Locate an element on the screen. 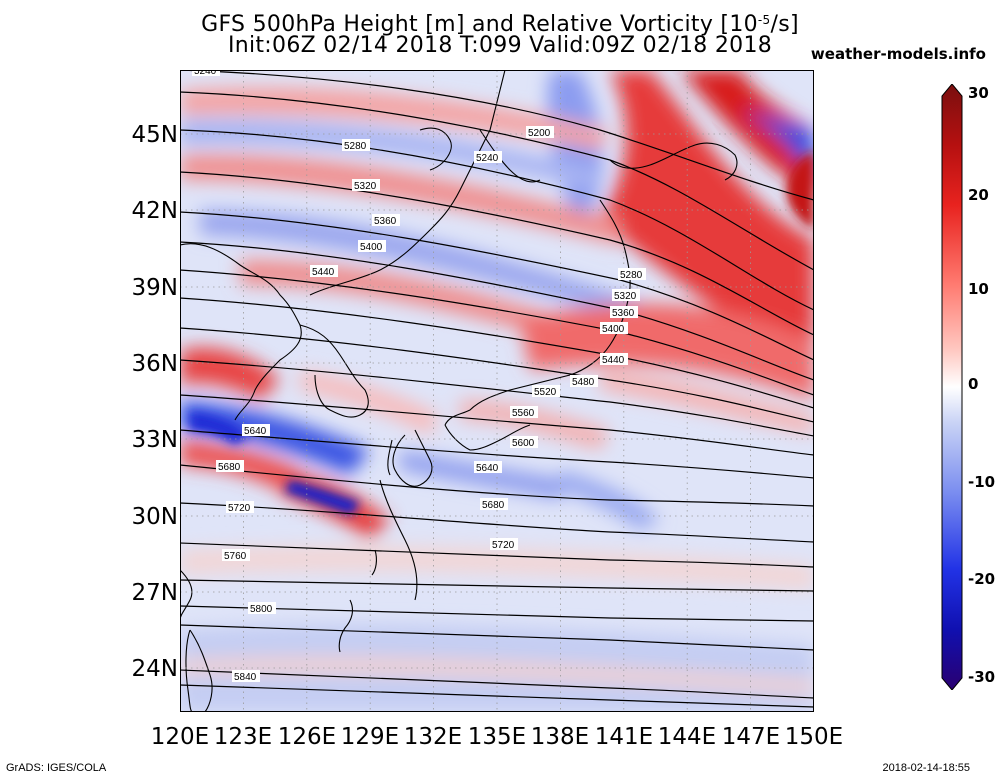  colorbar-label: -30 is located at coordinates (982, 677).